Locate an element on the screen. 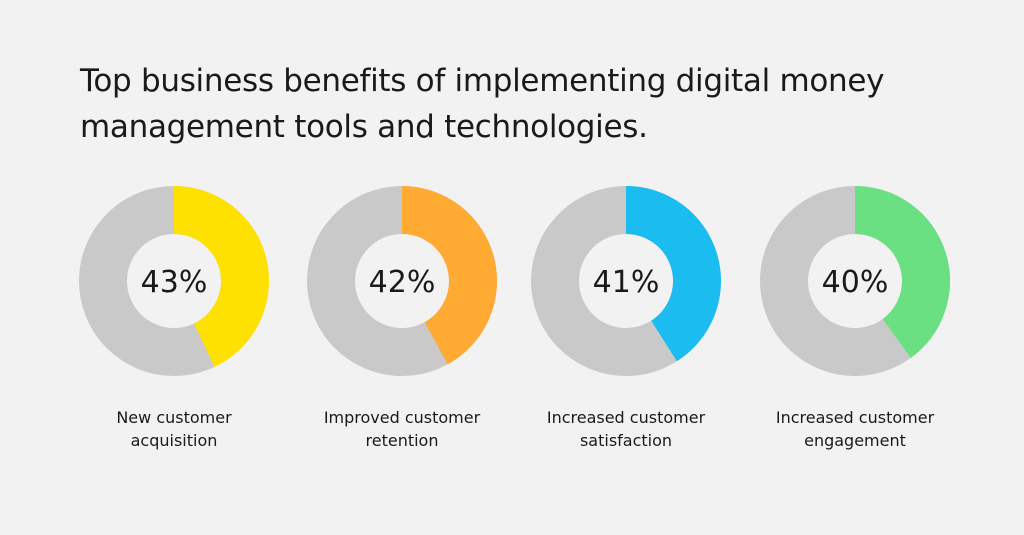  donut-svg: 42% is located at coordinates (402, 281).